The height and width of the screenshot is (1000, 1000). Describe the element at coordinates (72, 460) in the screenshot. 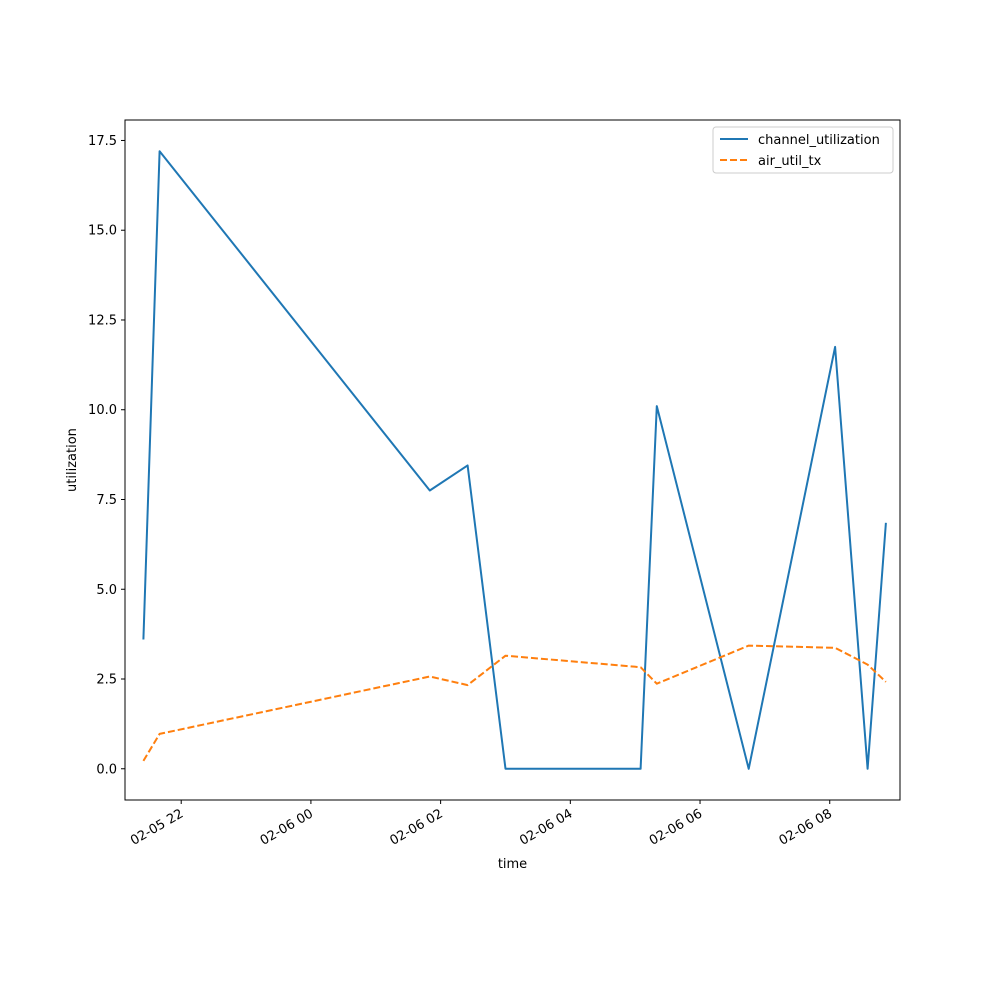

I see `y-axis-title: utilization` at that location.